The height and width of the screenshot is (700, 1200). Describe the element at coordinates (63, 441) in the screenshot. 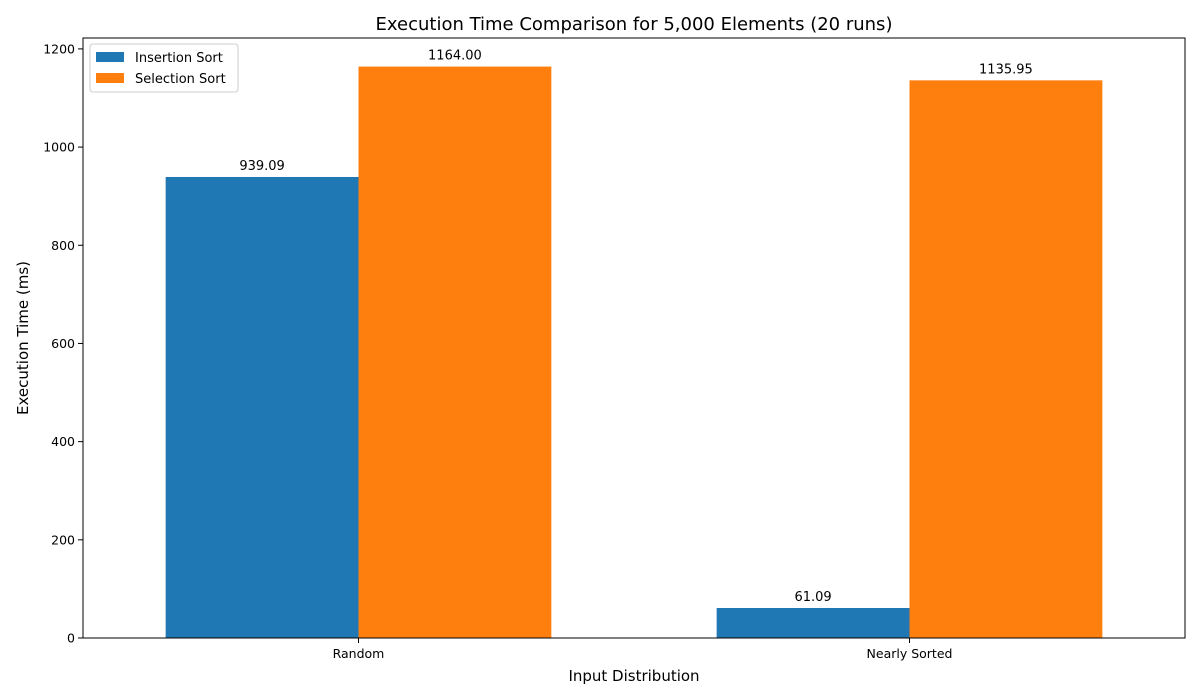

I see `y-tick-label-2: 400` at that location.